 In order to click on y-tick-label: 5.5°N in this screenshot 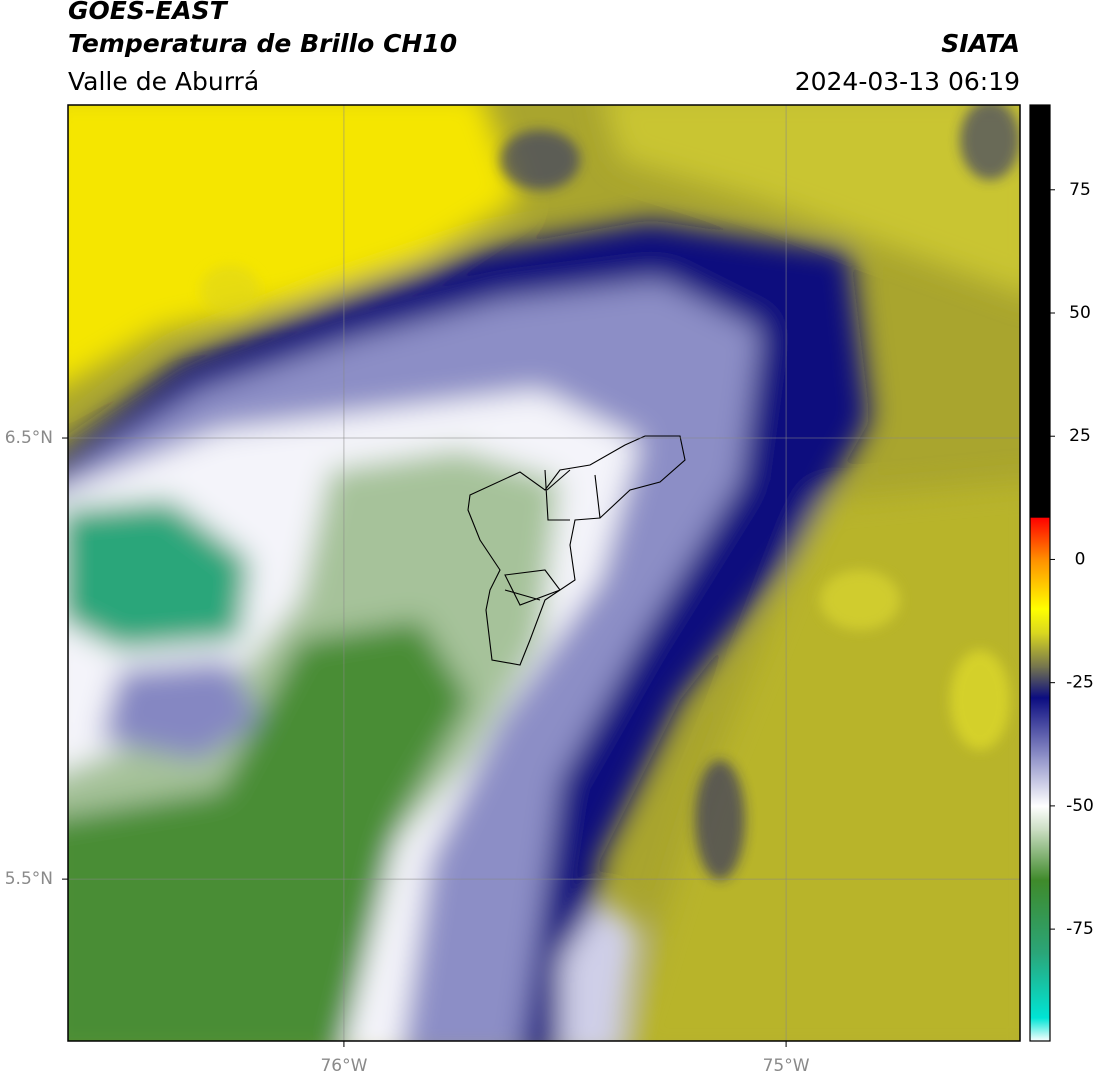, I will do `click(29, 879)`.